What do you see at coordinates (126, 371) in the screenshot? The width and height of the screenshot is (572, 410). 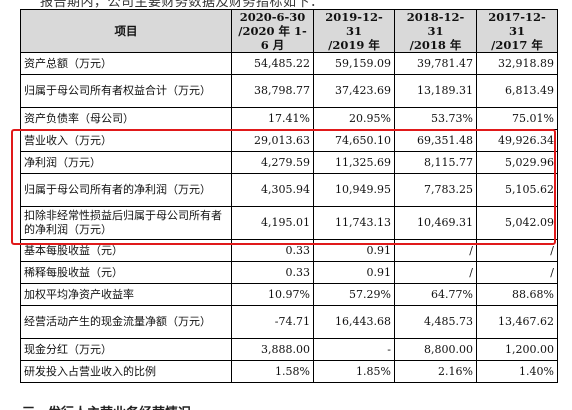 I see `row-label: 研发投入占营业收入的比例` at bounding box center [126, 371].